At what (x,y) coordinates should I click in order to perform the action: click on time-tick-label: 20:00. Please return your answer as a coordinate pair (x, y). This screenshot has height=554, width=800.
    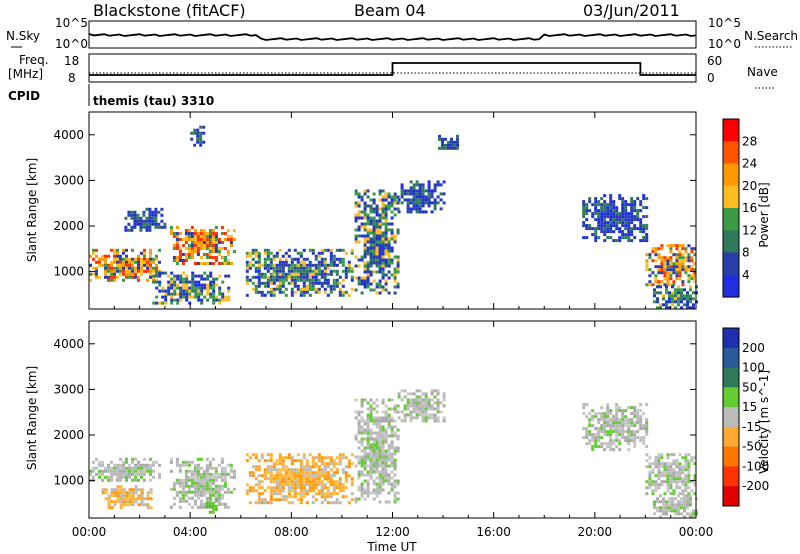
    Looking at the image, I should click on (595, 532).